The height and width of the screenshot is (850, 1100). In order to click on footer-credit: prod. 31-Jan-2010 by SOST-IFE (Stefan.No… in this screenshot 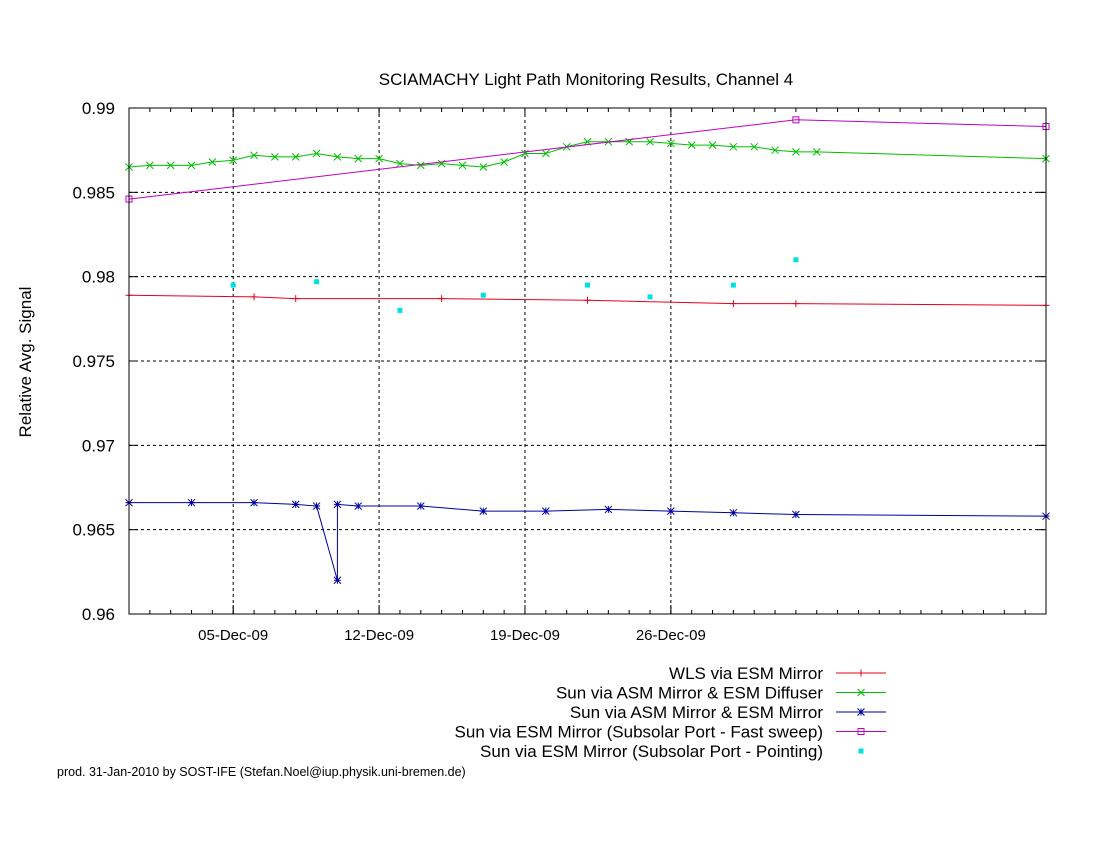, I will do `click(261, 772)`.